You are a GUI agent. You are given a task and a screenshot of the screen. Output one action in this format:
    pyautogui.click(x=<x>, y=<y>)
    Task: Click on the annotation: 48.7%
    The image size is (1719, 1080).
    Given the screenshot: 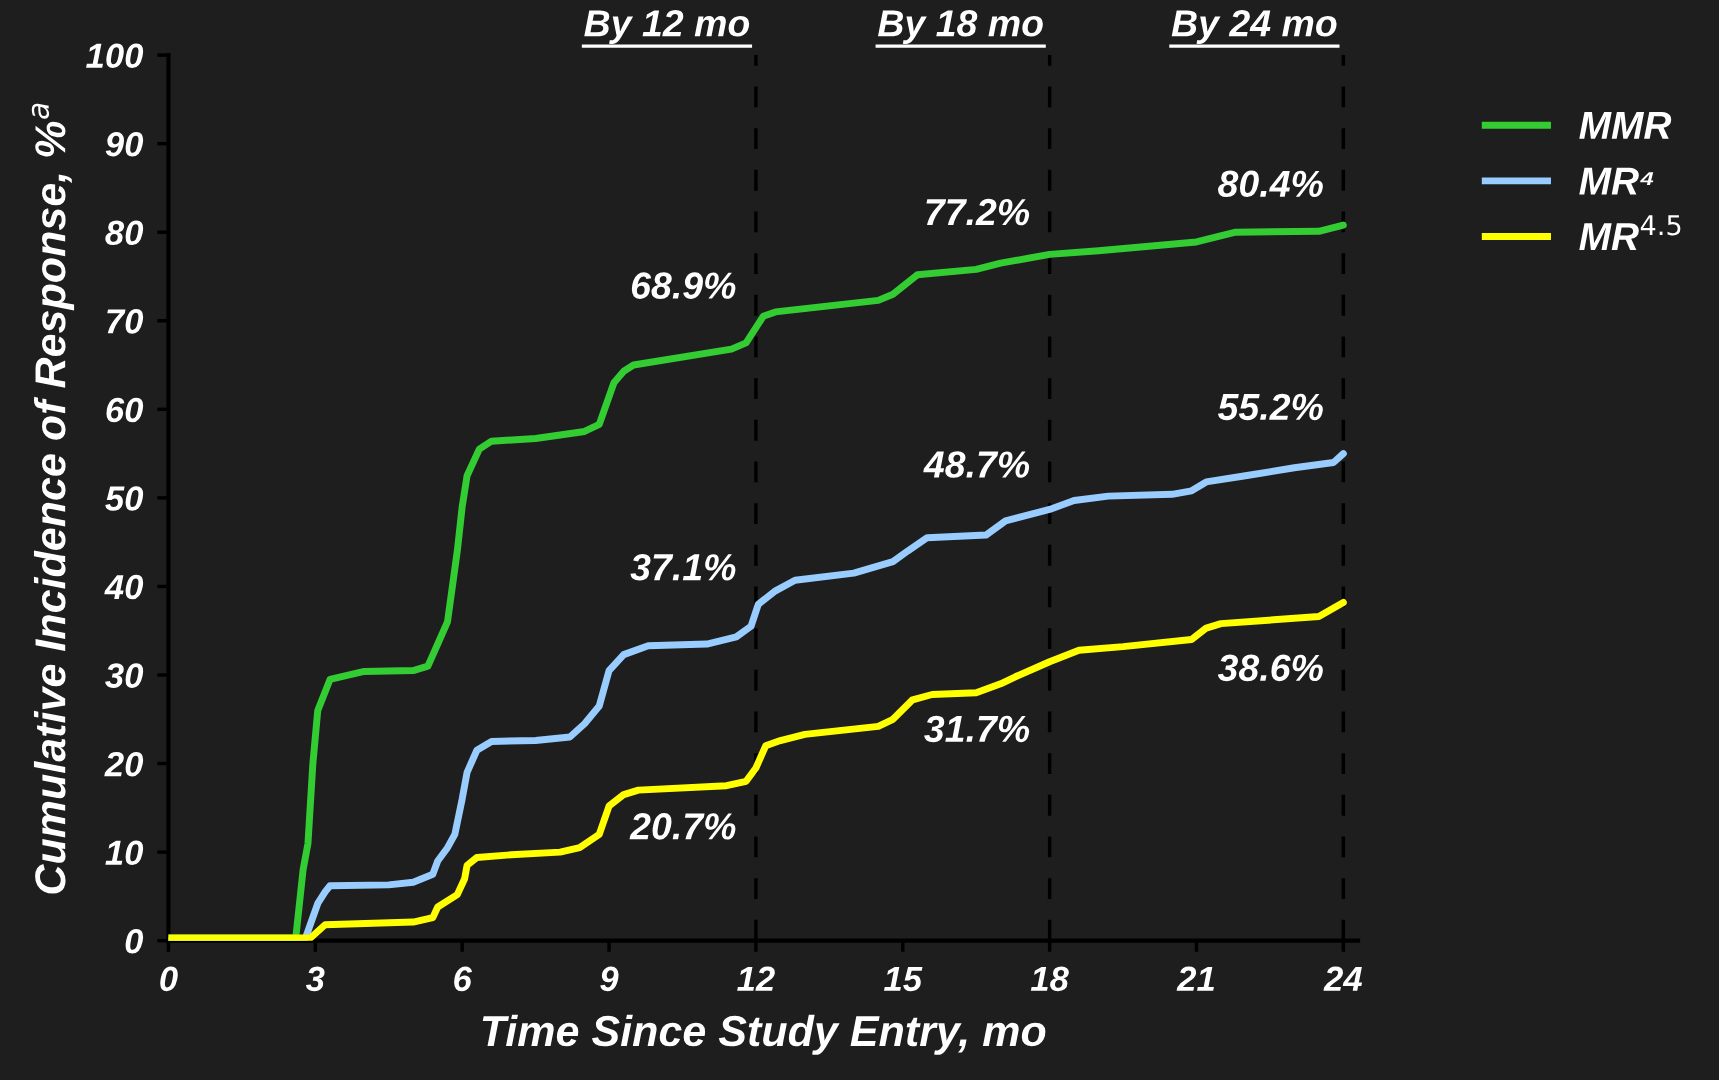 What is the action you would take?
    pyautogui.click(x=976, y=464)
    